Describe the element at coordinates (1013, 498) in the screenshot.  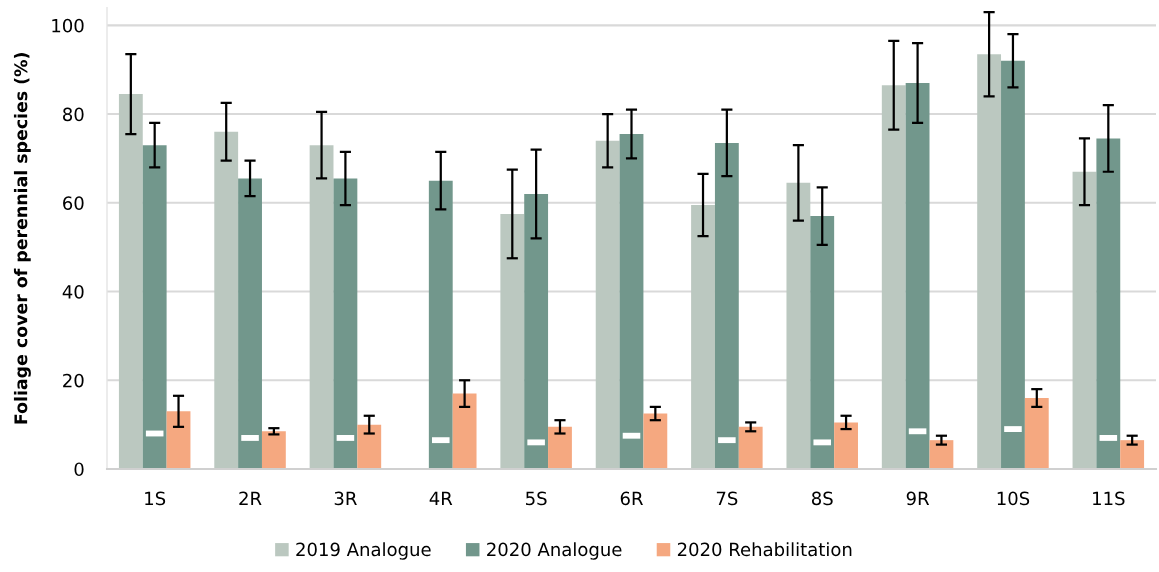
I see `x-tick-label: 10S` at that location.